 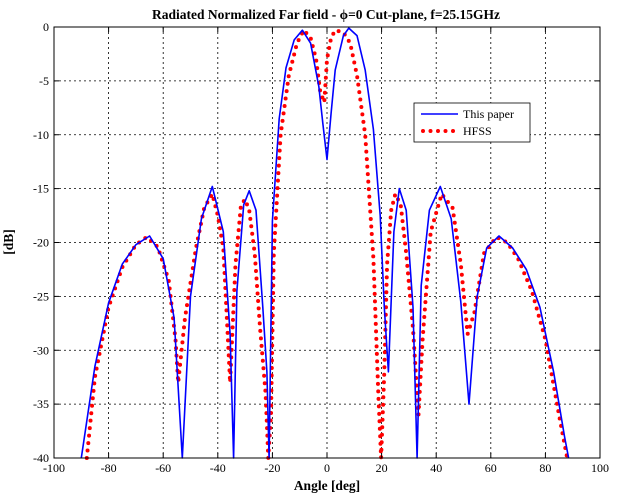 What do you see at coordinates (477, 131) in the screenshot?
I see `legend-label-hfss: HFSS` at bounding box center [477, 131].